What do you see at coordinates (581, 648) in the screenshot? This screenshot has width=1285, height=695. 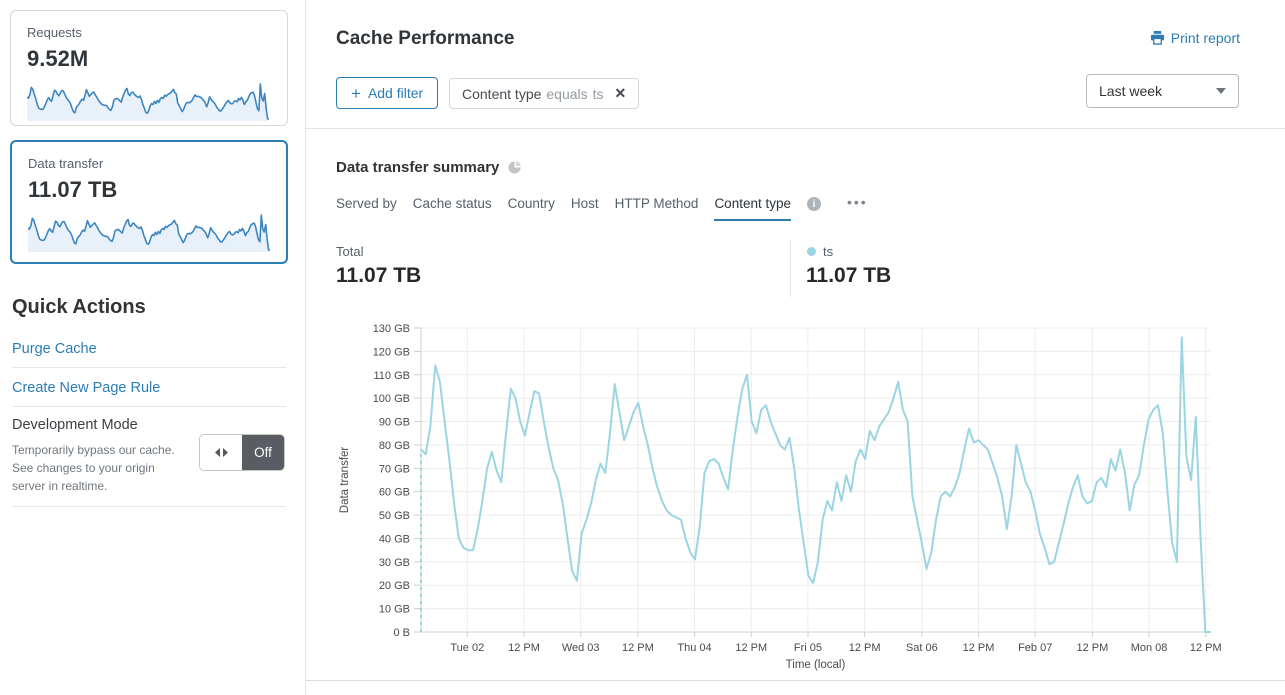 I see `svg-text: Wed 03` at bounding box center [581, 648].